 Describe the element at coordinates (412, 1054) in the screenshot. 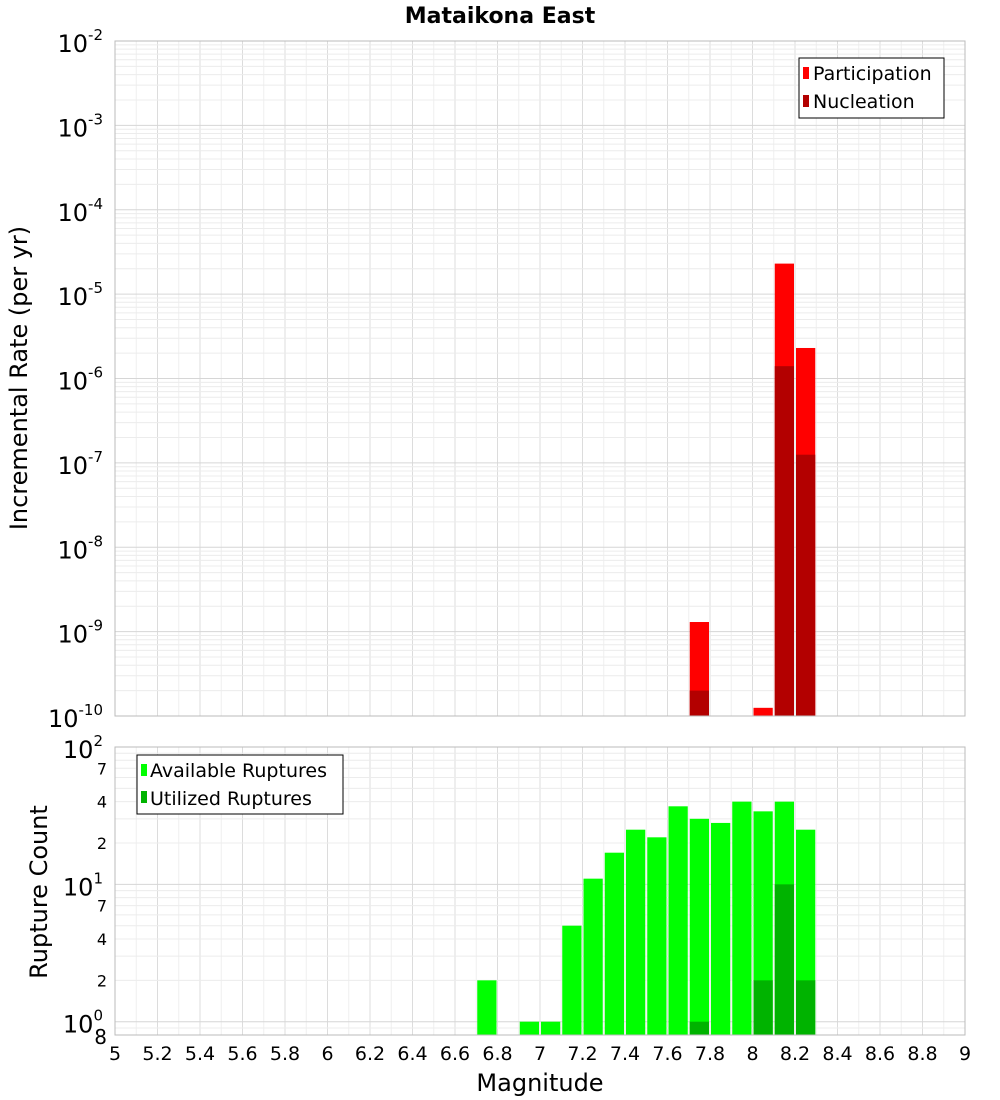

I see `x-tick-label: 6.4` at that location.